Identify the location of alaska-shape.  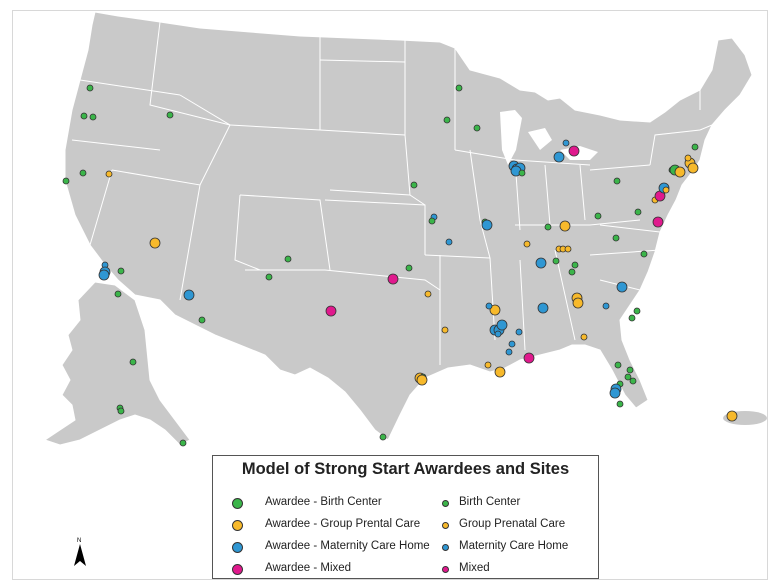
(117, 363).